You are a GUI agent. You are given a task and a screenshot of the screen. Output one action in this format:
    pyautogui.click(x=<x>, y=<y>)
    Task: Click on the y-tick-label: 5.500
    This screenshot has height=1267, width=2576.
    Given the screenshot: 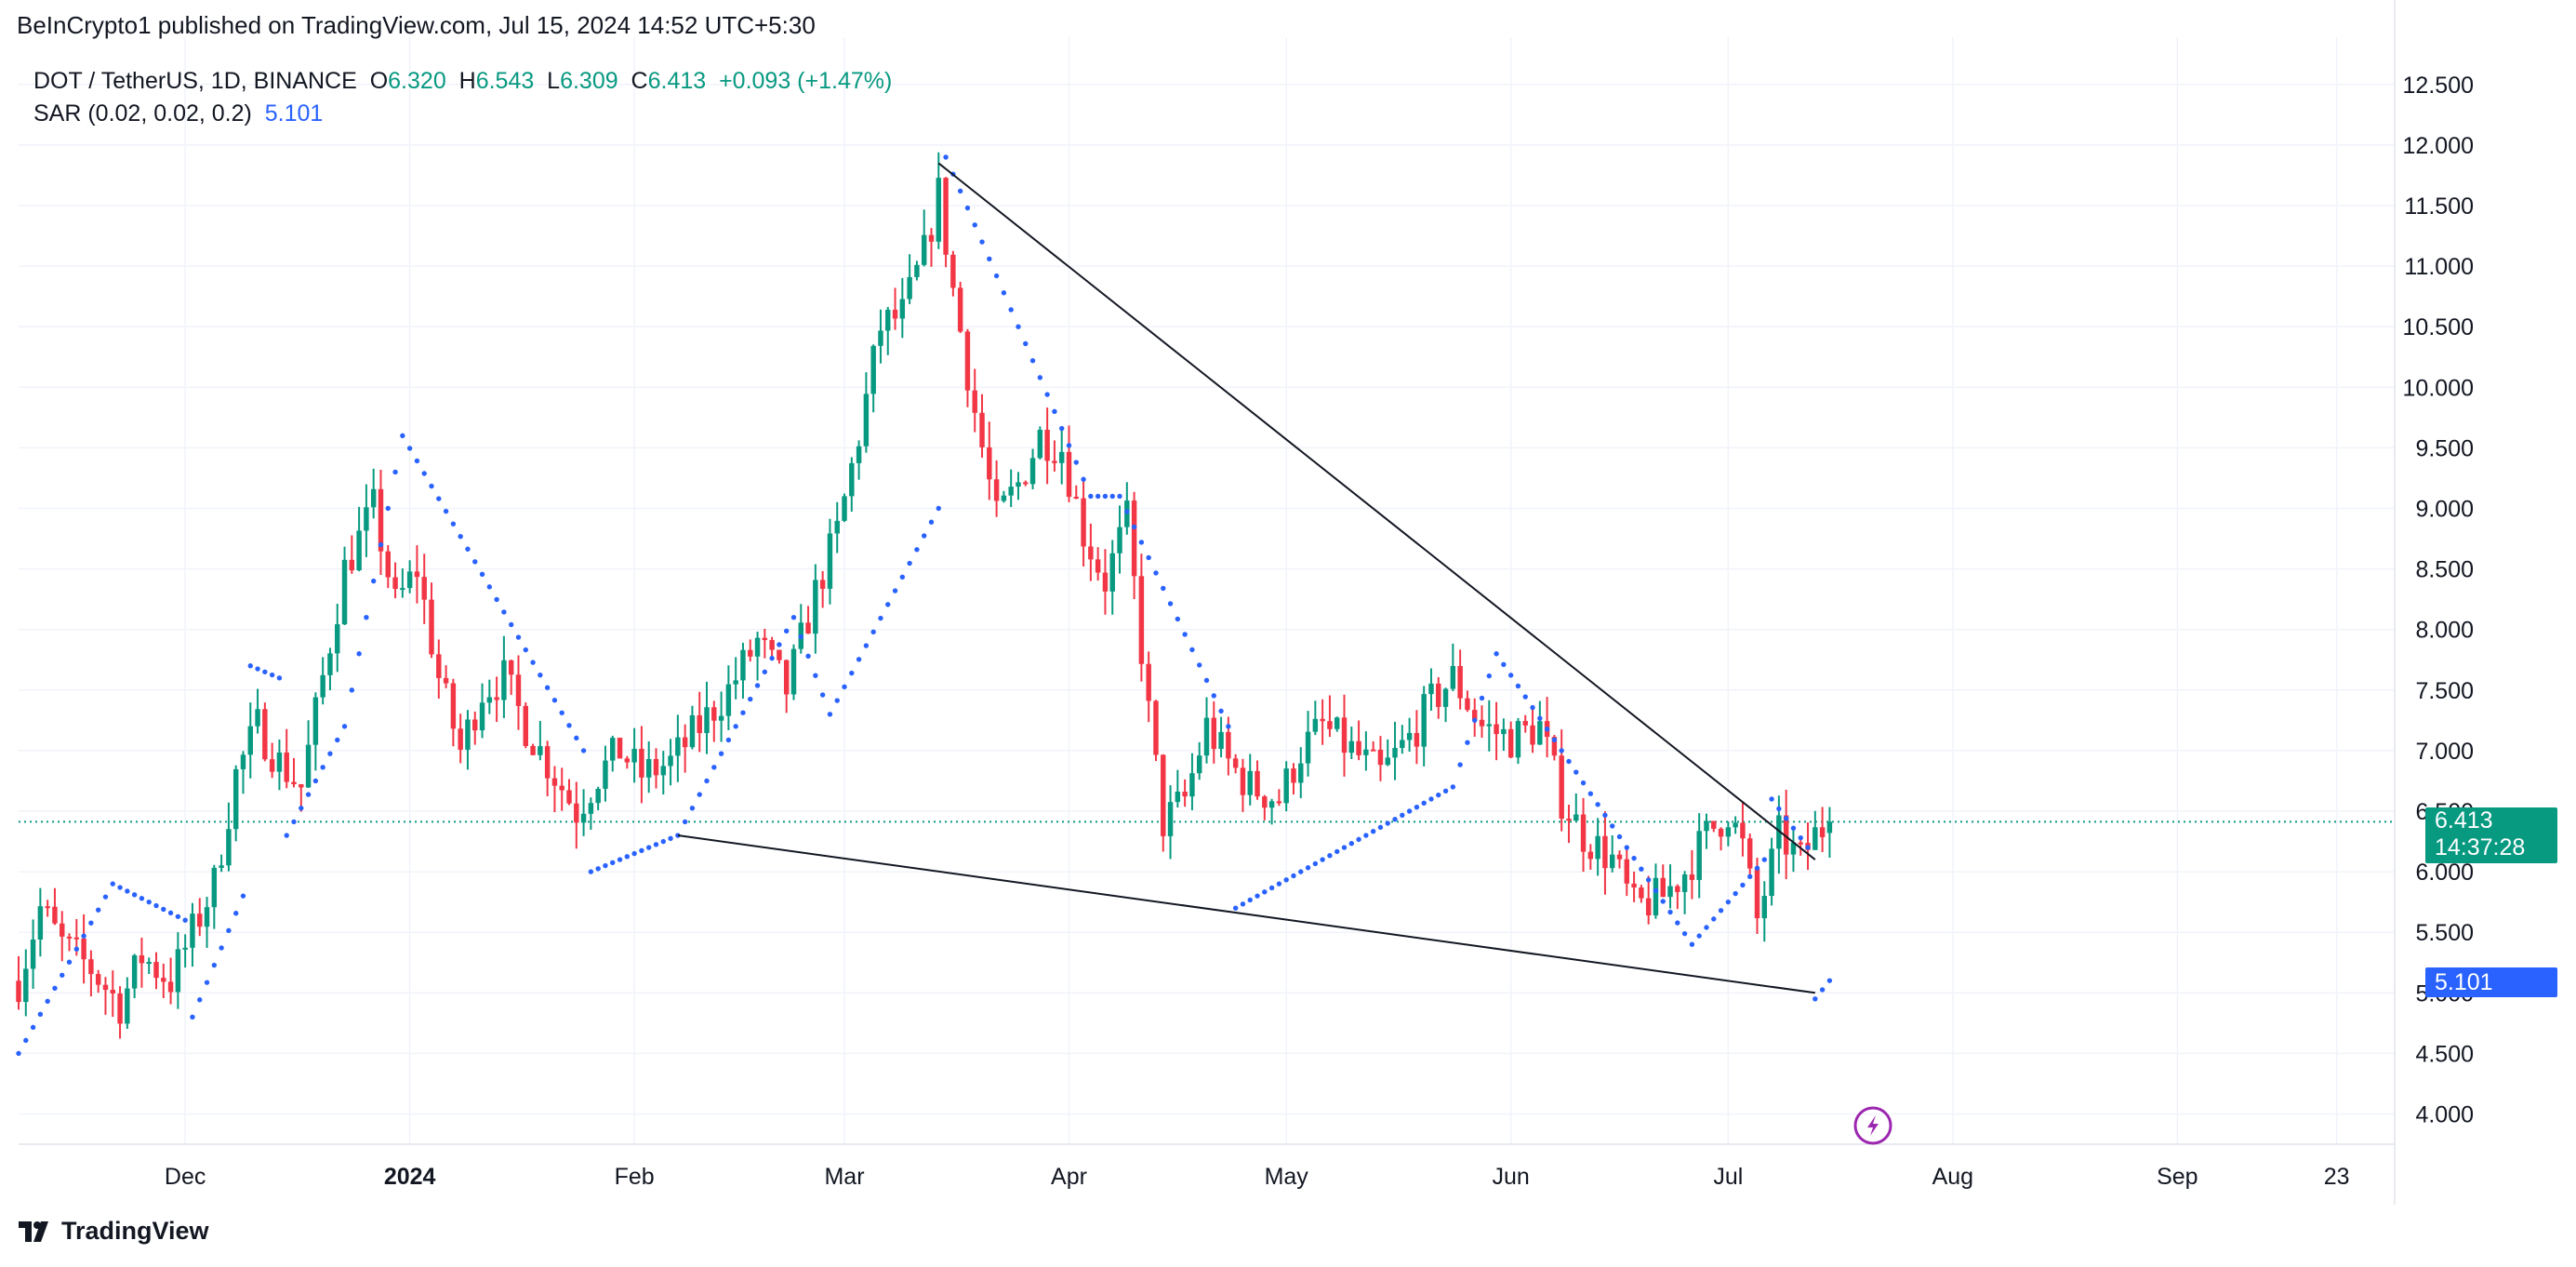 What is the action you would take?
    pyautogui.click(x=2444, y=933)
    